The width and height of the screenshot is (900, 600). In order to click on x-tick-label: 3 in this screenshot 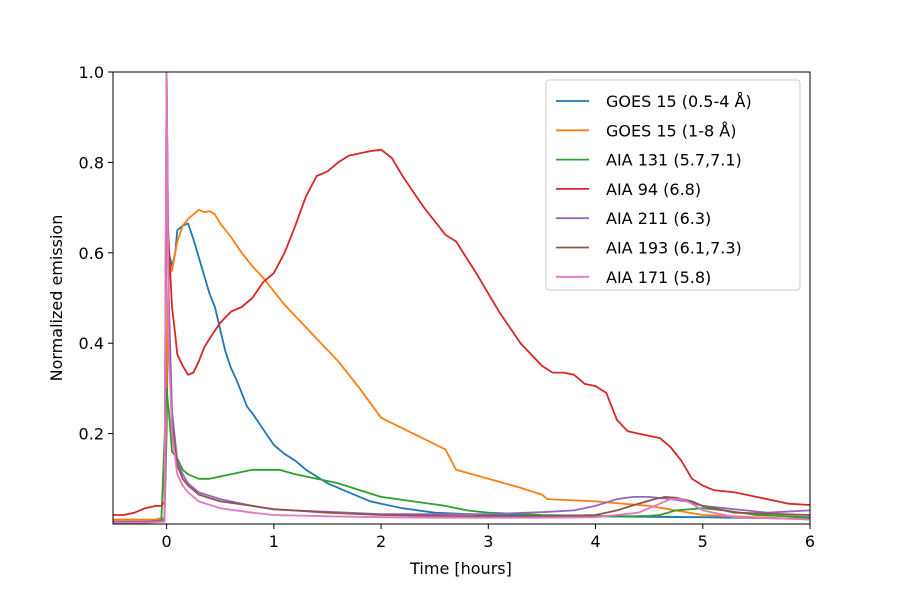, I will do `click(488, 541)`.